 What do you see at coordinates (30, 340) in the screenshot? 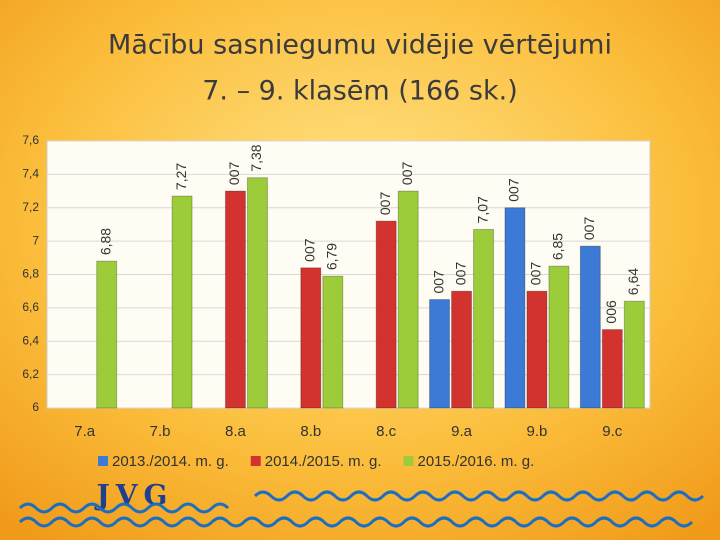
I see `y-tick-label: 6,4` at bounding box center [30, 340].